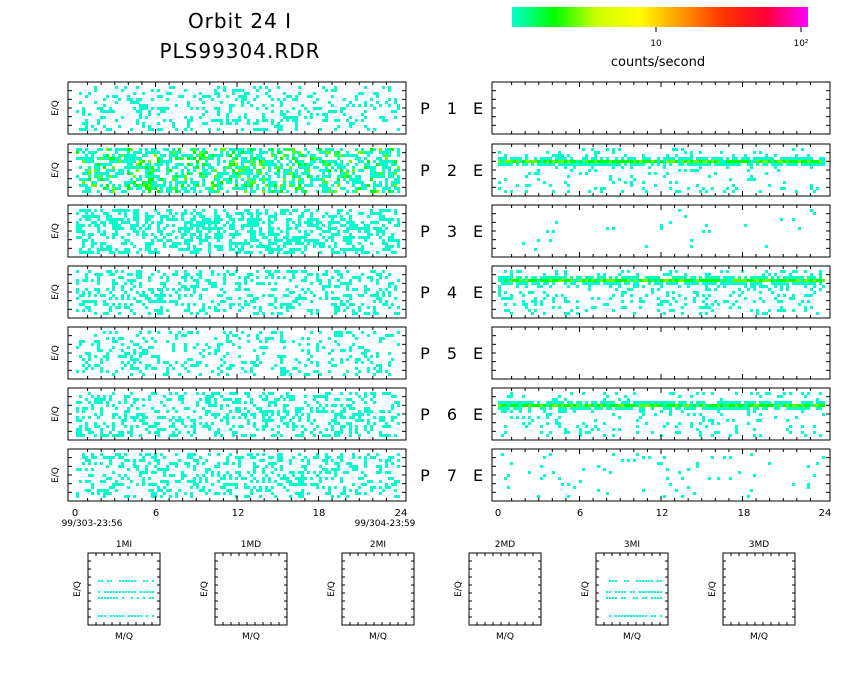 The height and width of the screenshot is (680, 850). I want to click on colorbar-label: counts/second, so click(658, 62).